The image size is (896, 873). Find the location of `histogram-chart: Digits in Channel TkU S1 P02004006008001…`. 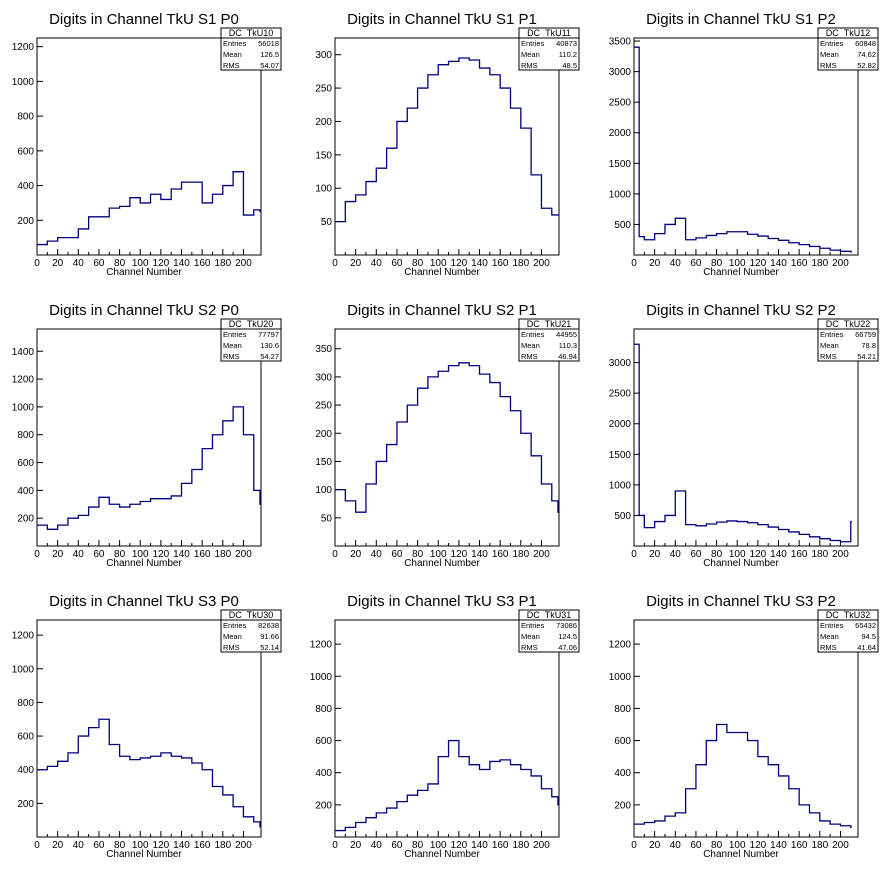

histogram-chart: Digits in Channel TkU S1 P02004006008001… is located at coordinates (147, 144).